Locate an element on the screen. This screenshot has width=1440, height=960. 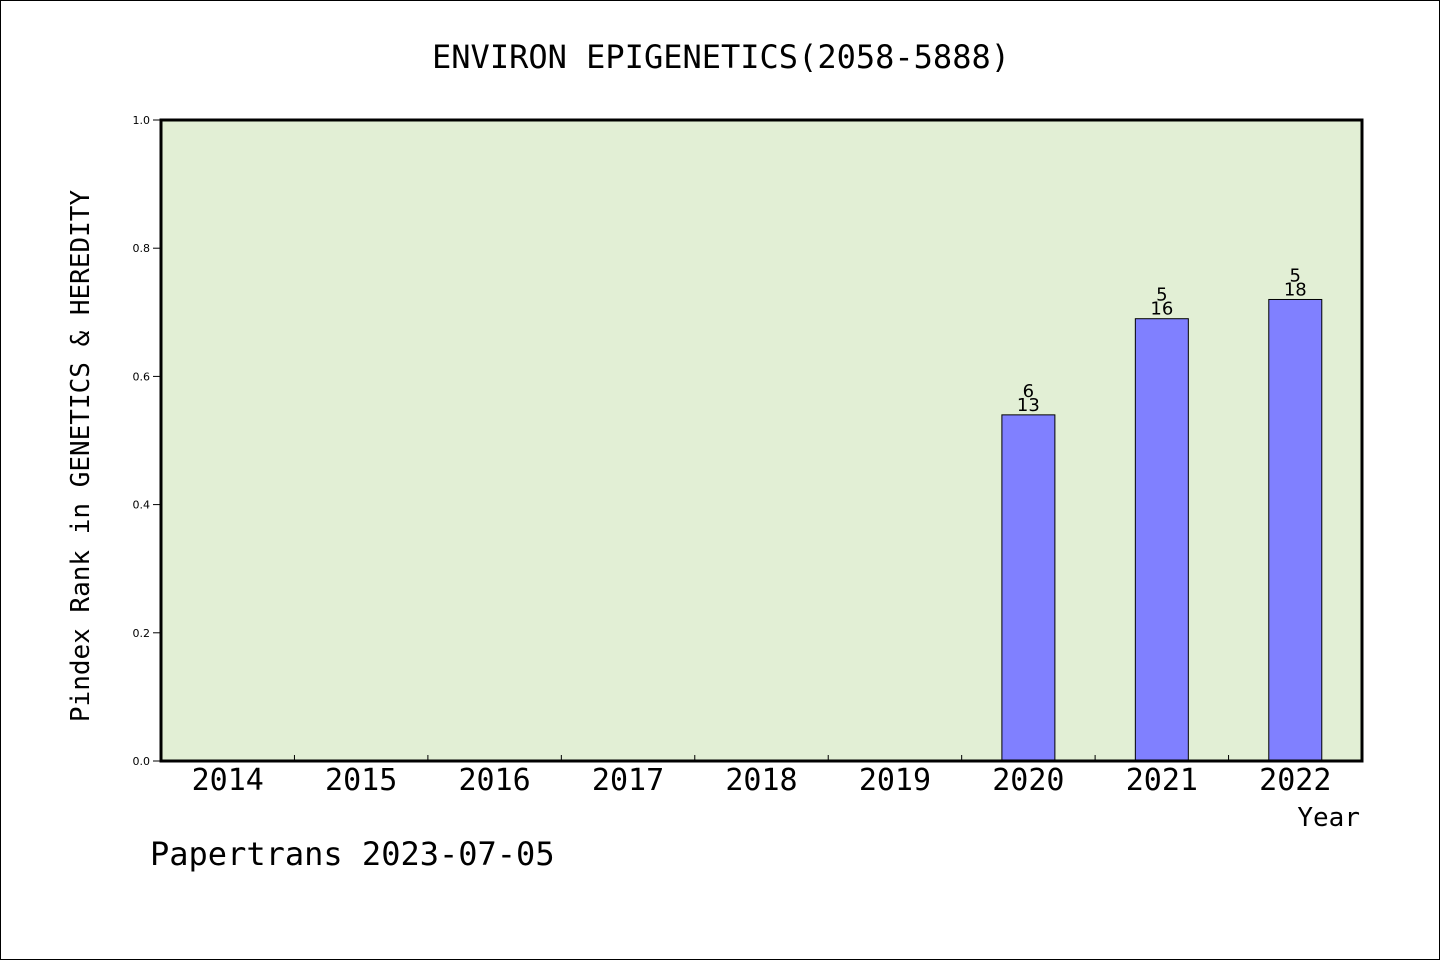
bar-label-bottom: 18 is located at coordinates (1295, 289).